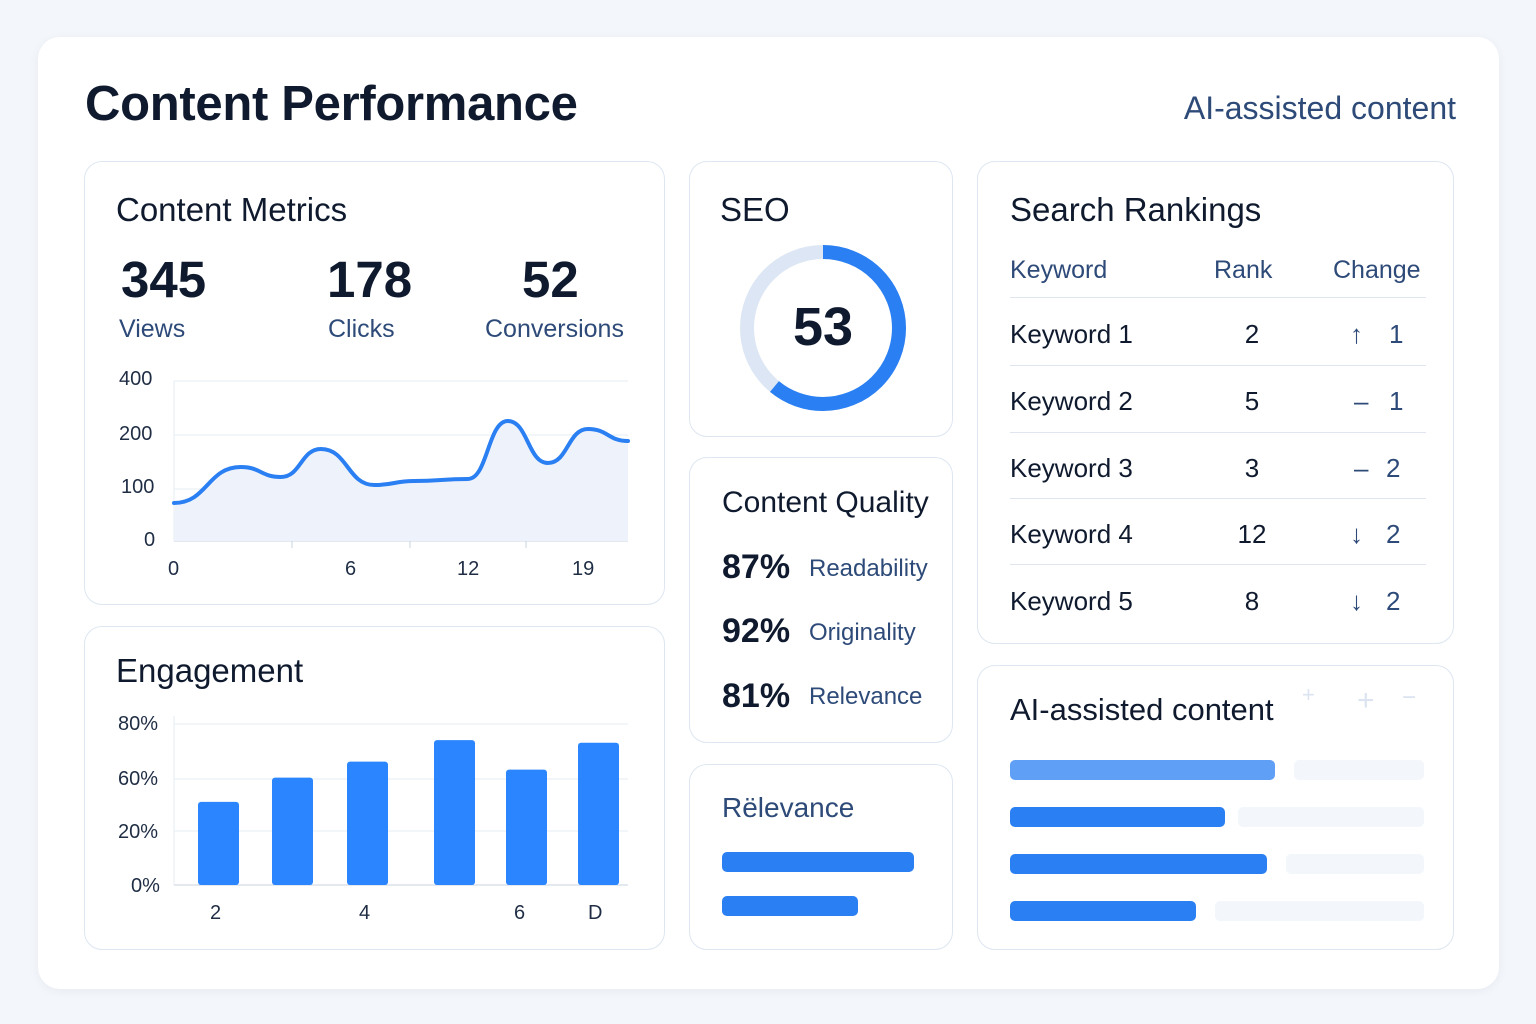  What do you see at coordinates (756, 631) in the screenshot?
I see `originality-value: 92%` at bounding box center [756, 631].